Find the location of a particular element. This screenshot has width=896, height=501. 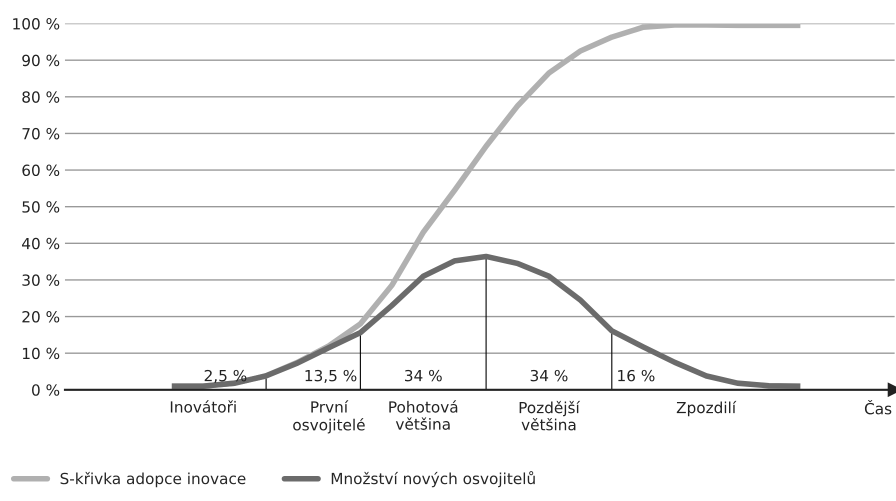

x-tick-label: Pozdější většina is located at coordinates (550, 415).